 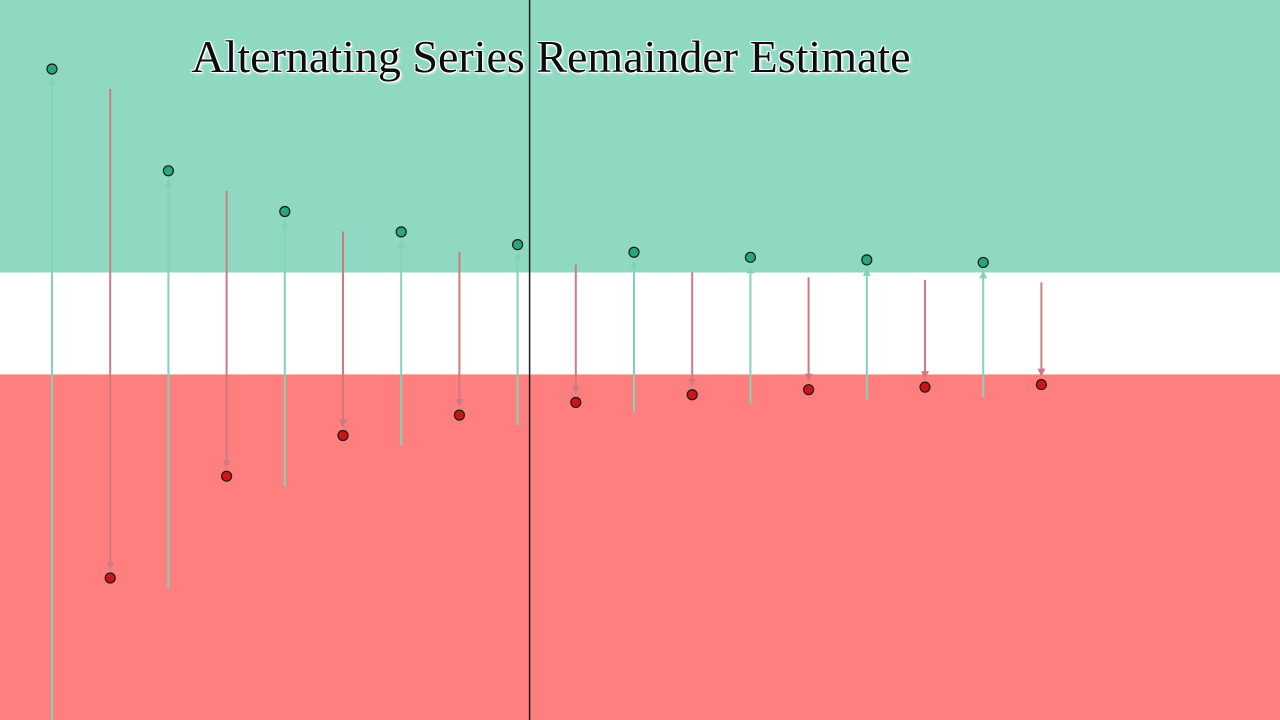 I want to click on diagram-title: Alternating Series Remainder Estimate, so click(x=551, y=56).